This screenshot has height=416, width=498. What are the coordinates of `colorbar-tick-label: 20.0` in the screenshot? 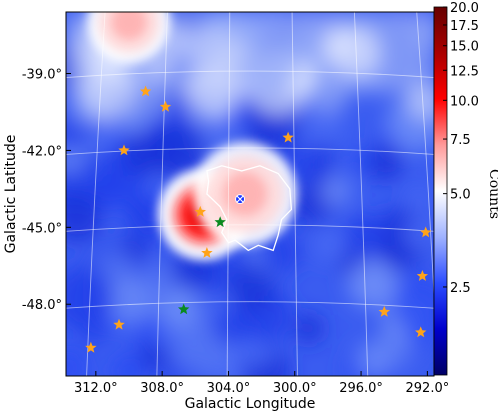 It's located at (464, 8).